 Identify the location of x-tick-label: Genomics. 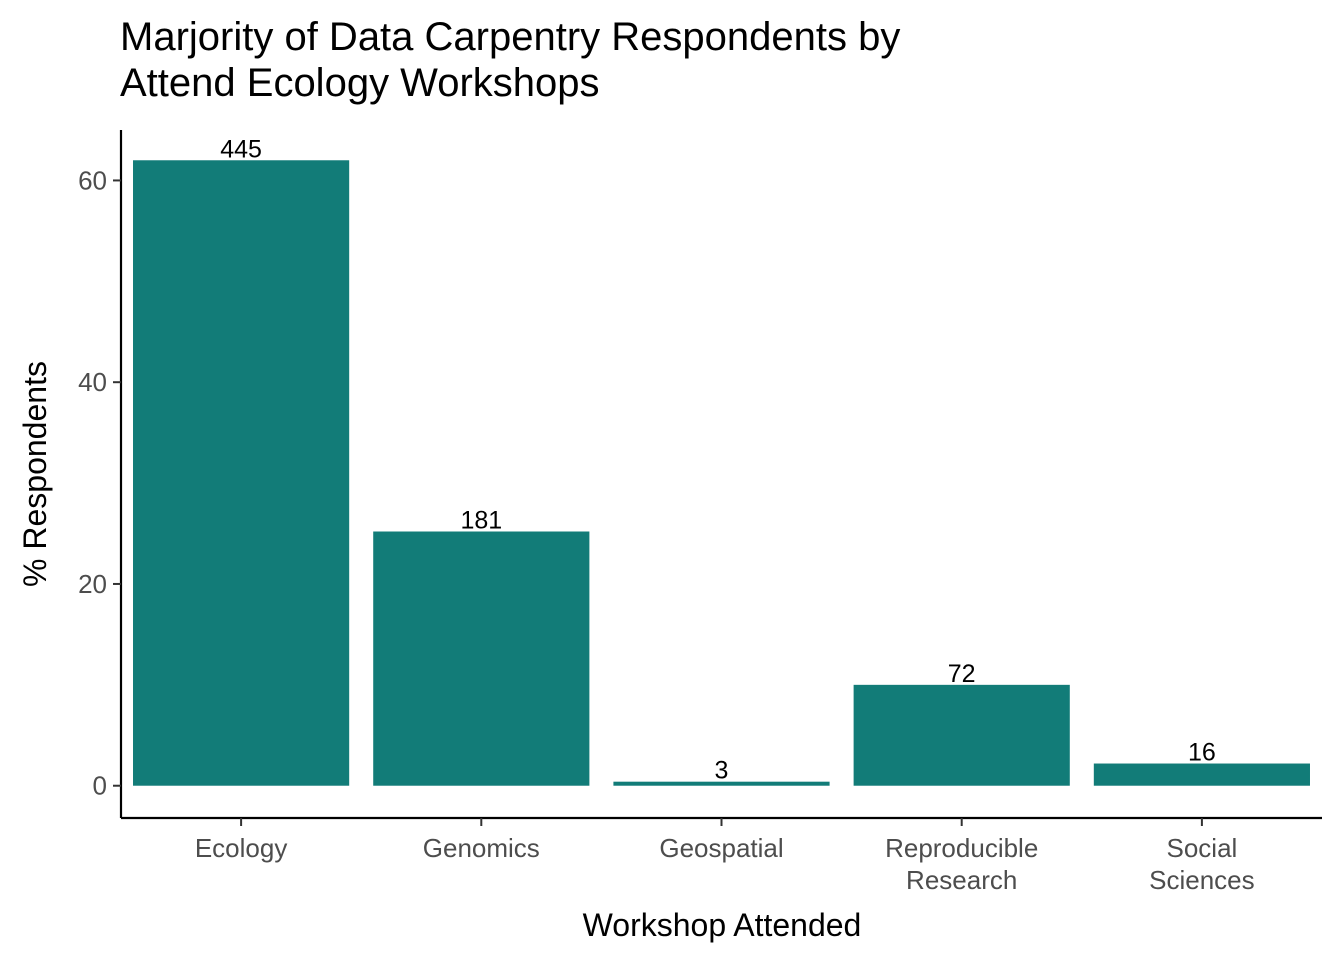
(481, 848).